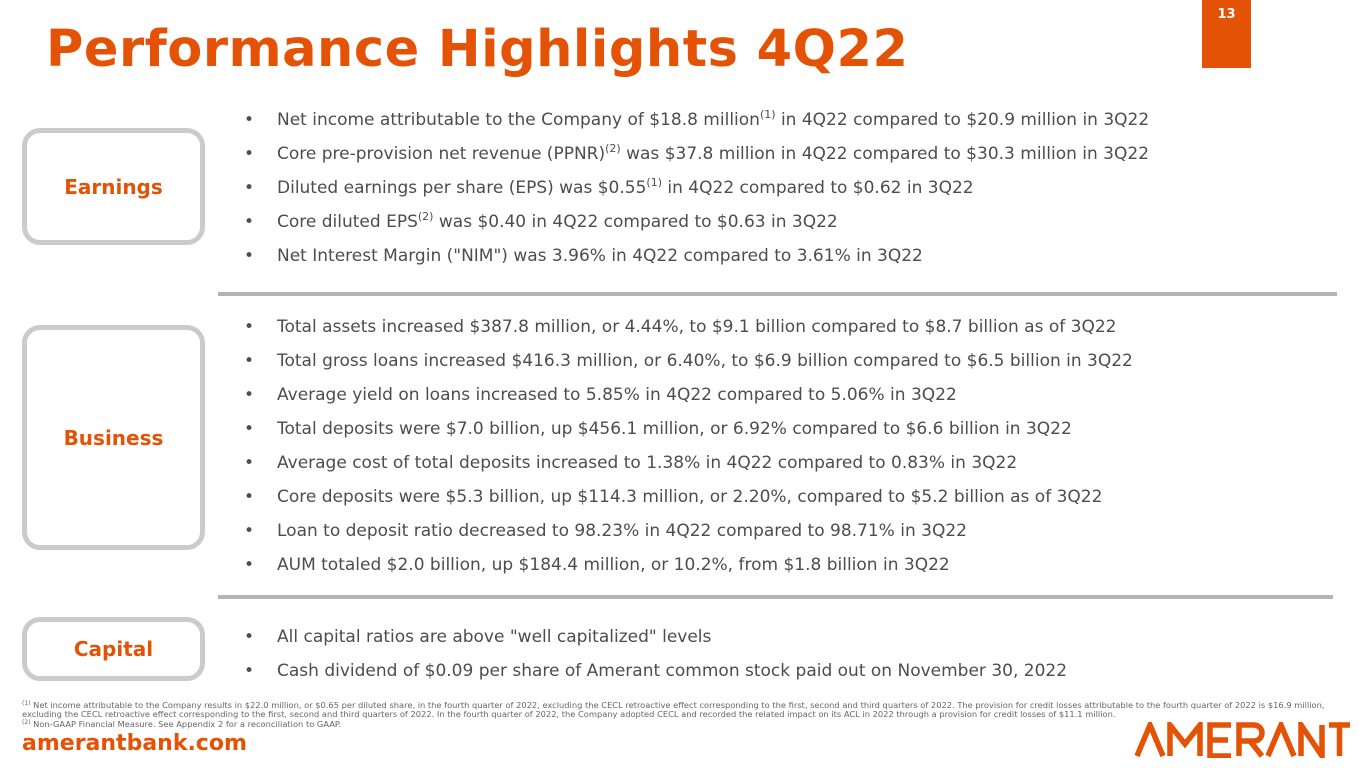 The width and height of the screenshot is (1365, 768). Describe the element at coordinates (818, 188) in the screenshot. I see `bullet-text: in 4Q22 compared to $0.62 in 3Q22` at that location.